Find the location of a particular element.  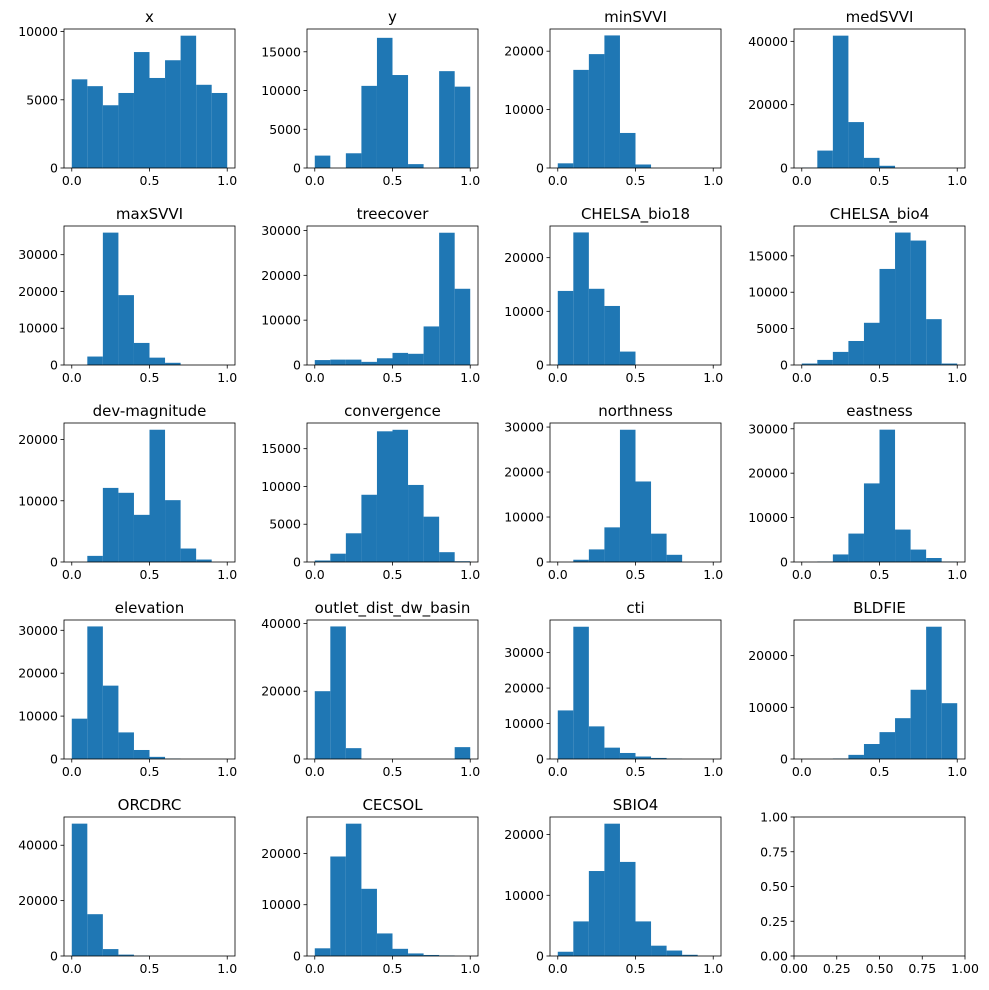

subplot-title: ORCDRC is located at coordinates (150, 805).